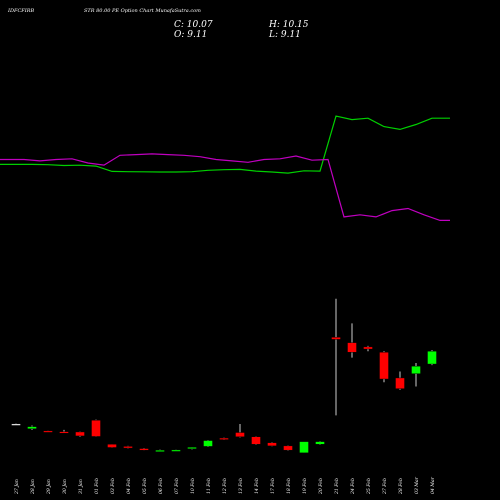 Image resolution: width=500 pixels, height=500 pixels. What do you see at coordinates (369, 486) in the screenshot?
I see `x-tick-label: 25 Feb` at bounding box center [369, 486].